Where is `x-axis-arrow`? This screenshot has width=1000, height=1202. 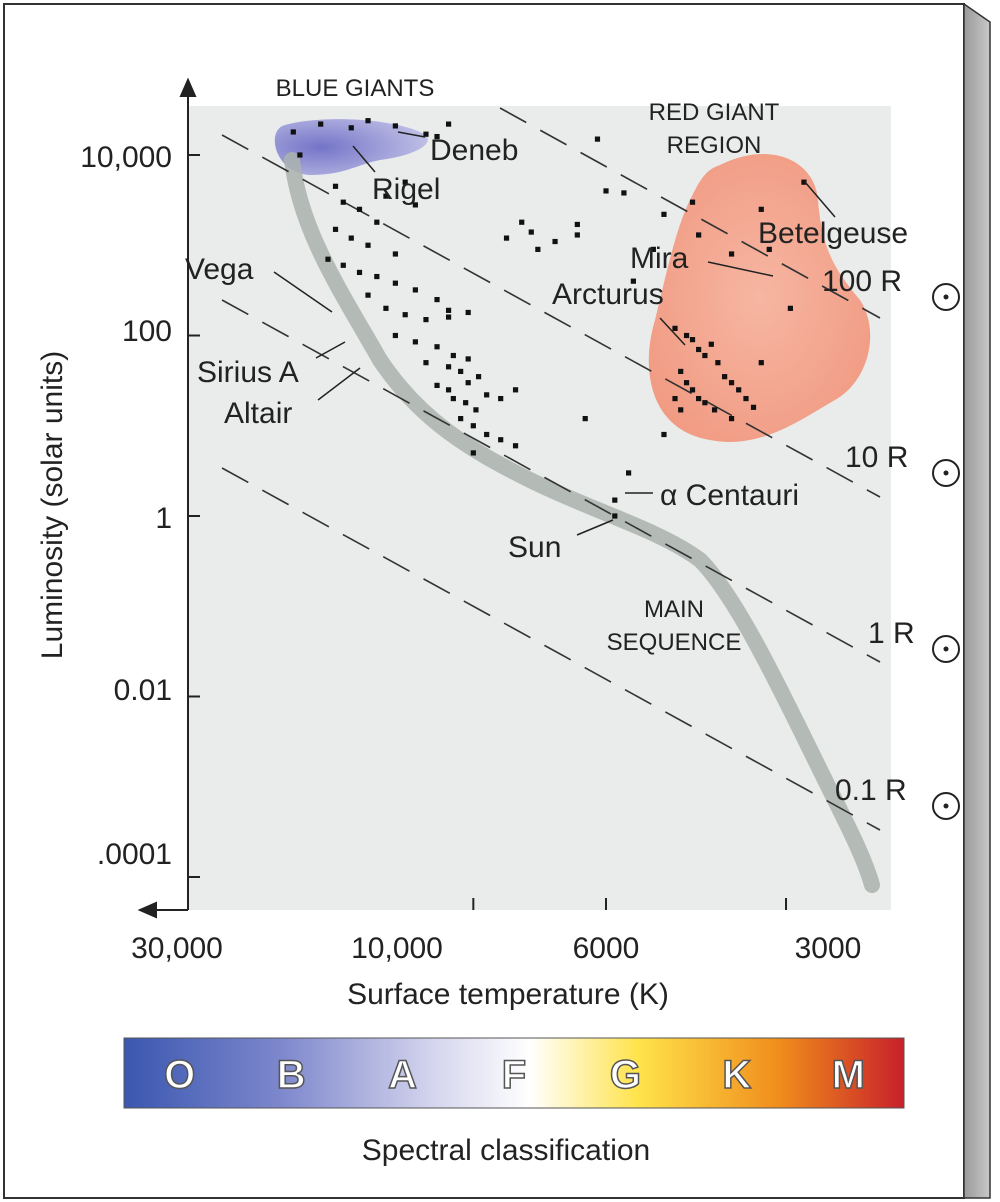
x-axis-arrow is located at coordinates (147, 910).